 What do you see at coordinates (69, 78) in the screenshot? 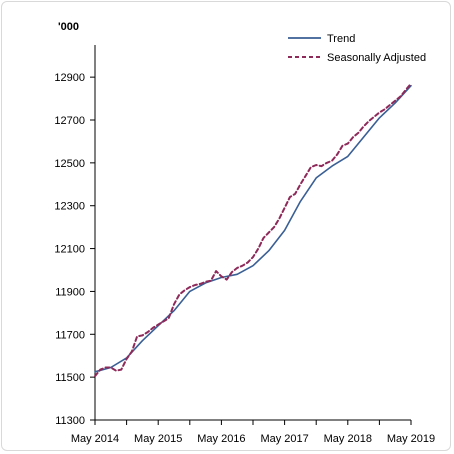
I see `y-tick-label: 12900` at bounding box center [69, 78].